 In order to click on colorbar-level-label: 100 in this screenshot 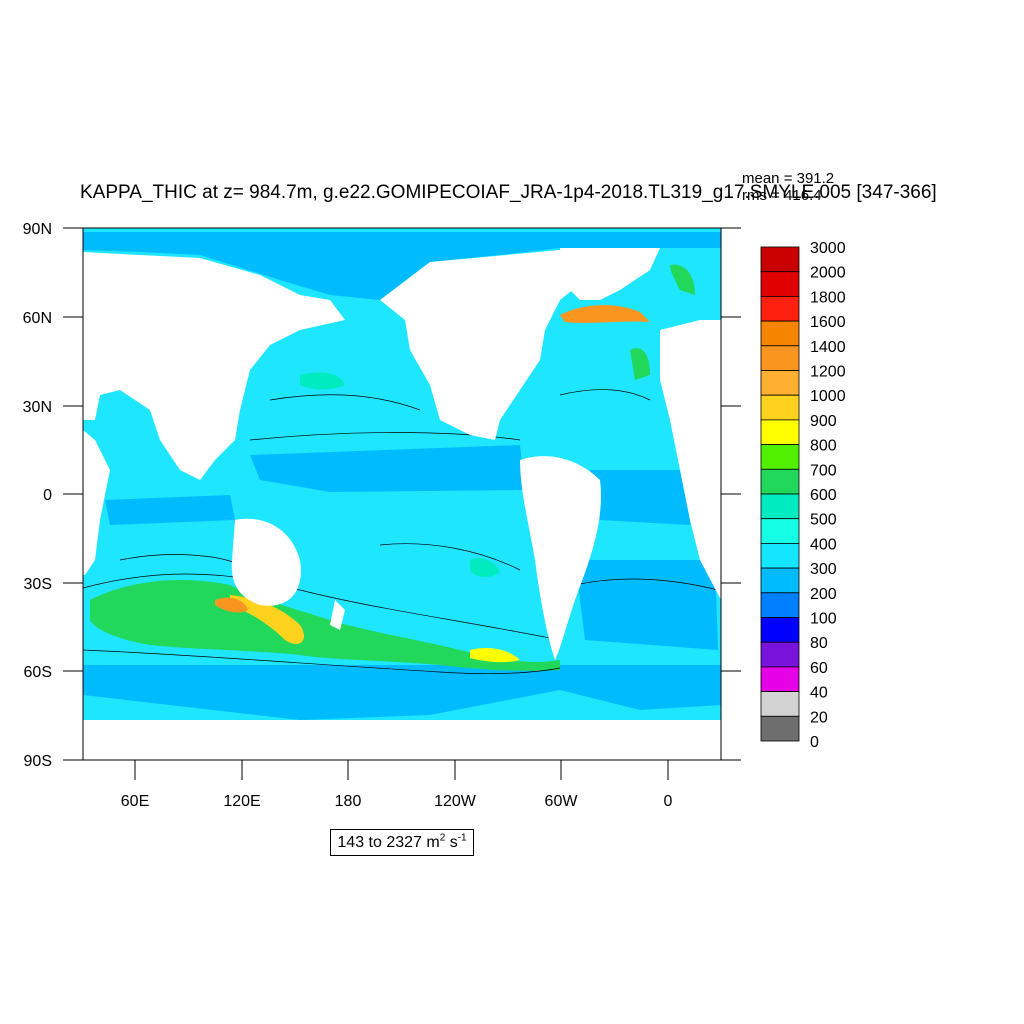, I will do `click(823, 619)`.